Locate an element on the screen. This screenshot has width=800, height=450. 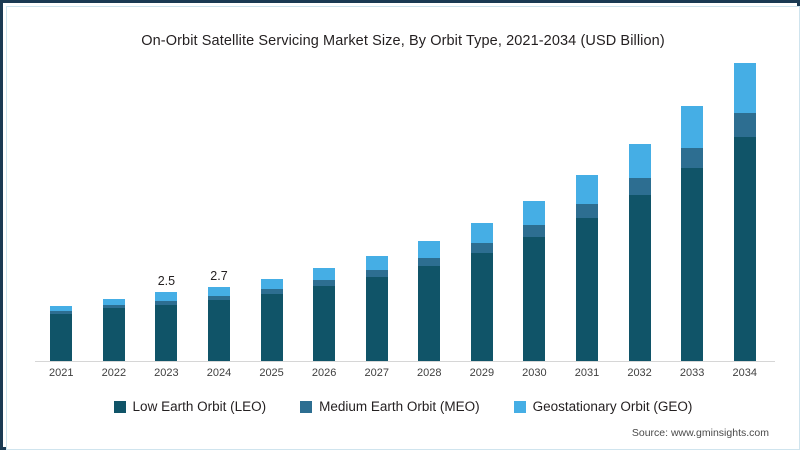
x-tick-2033: 2033 is located at coordinates (692, 373).